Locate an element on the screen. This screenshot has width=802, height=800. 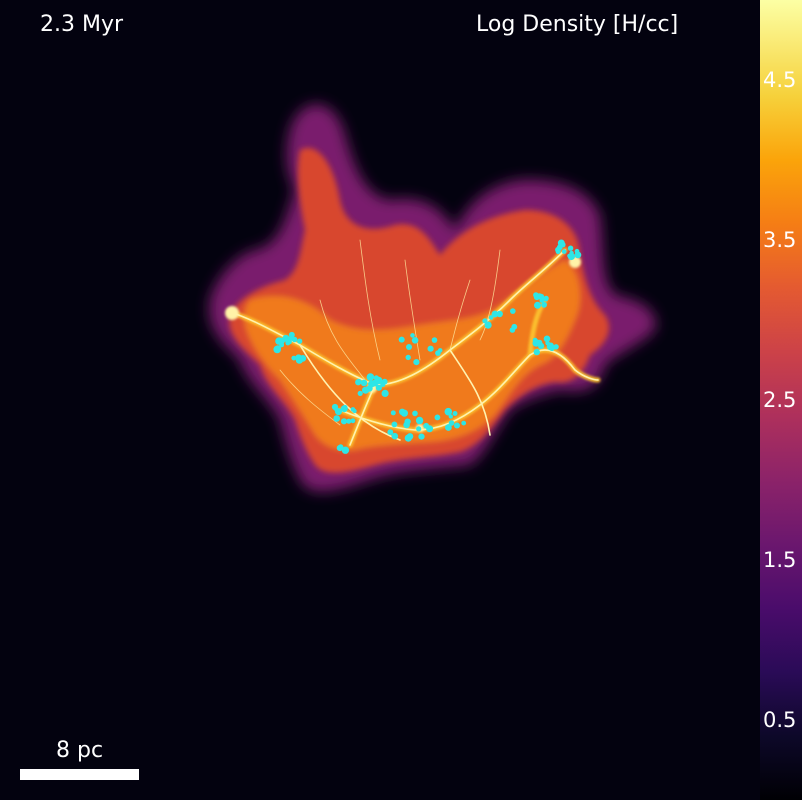
colorbar-tick: 2.5 is located at coordinates (780, 400).